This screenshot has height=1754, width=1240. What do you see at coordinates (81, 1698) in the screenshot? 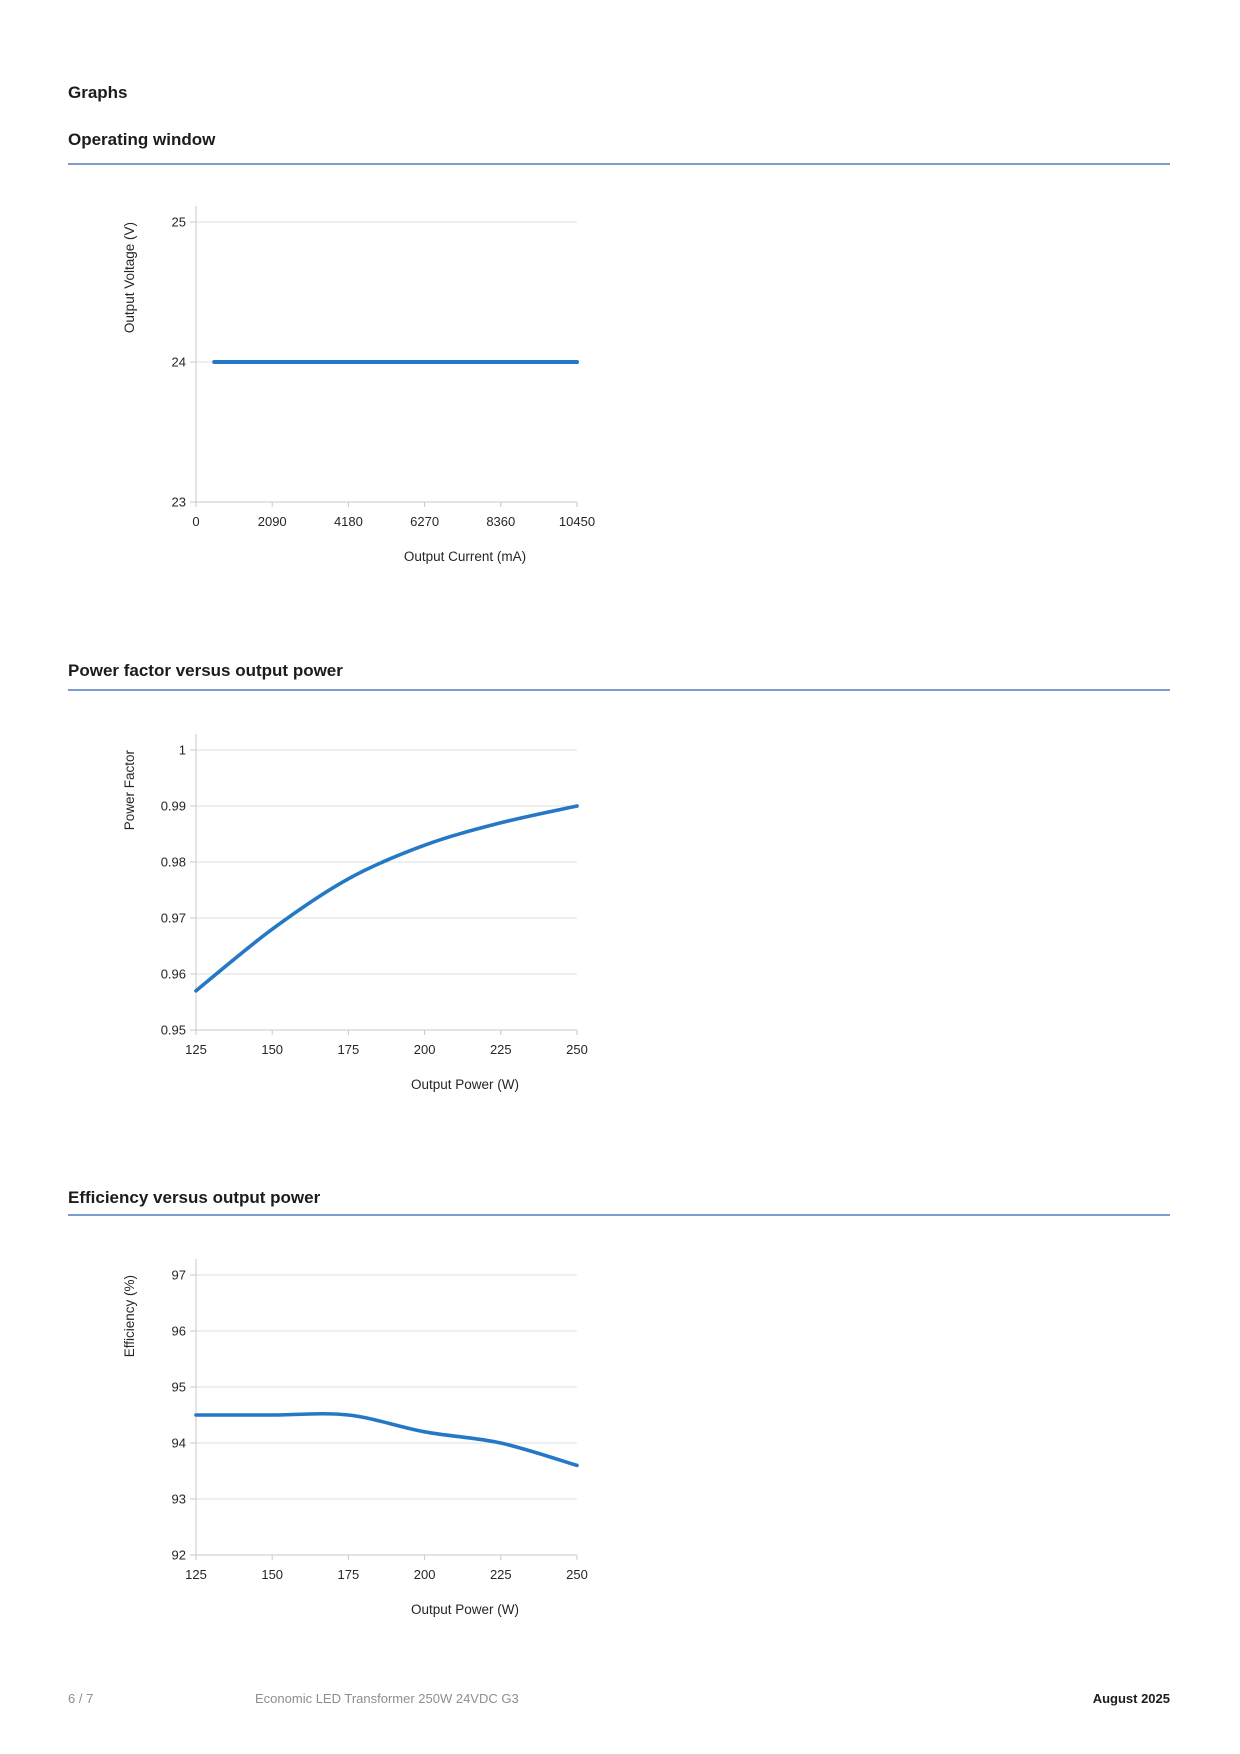
I see `footer-page-number: 6 / 7` at bounding box center [81, 1698].